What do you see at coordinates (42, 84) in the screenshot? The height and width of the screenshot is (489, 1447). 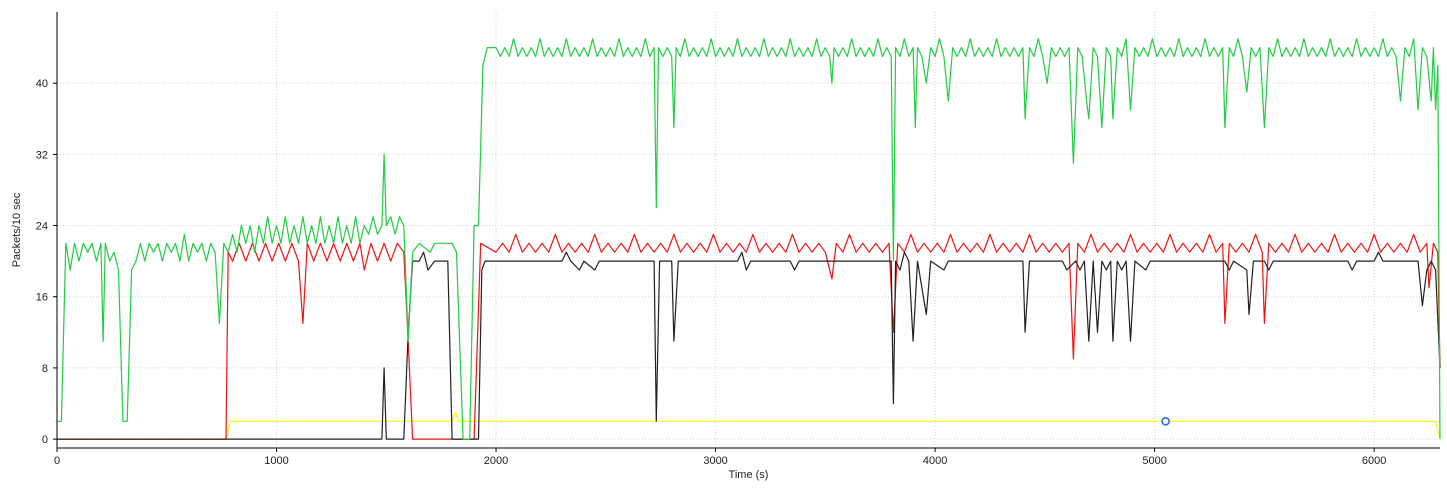 I see `y-tick-label-5: 40` at bounding box center [42, 84].